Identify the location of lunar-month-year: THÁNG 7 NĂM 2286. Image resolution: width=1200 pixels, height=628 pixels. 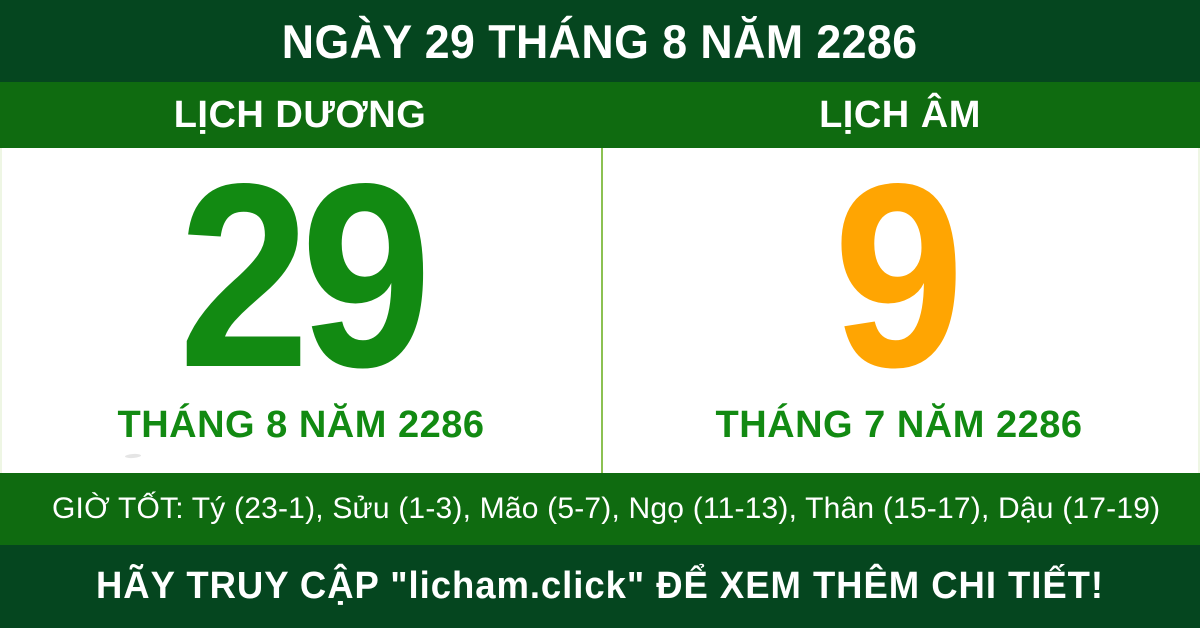
(899, 425).